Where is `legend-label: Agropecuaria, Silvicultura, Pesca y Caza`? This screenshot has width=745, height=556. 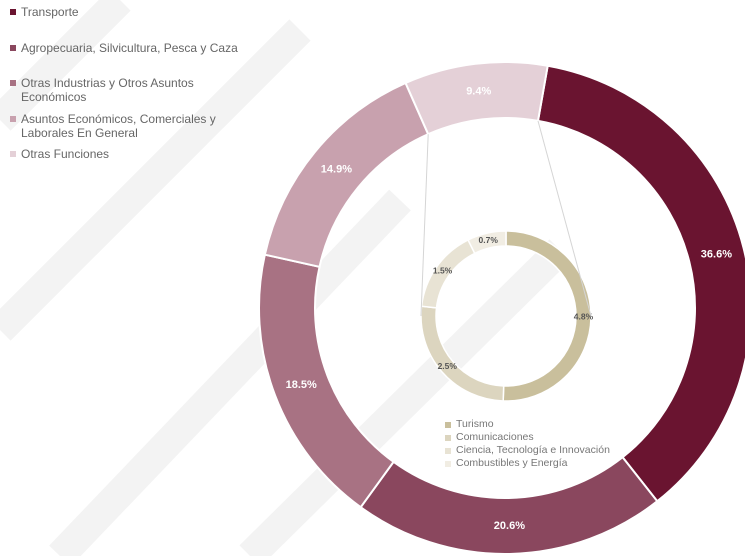
legend-label: Agropecuaria, Silvicultura, Pesca y Caza is located at coordinates (129, 47).